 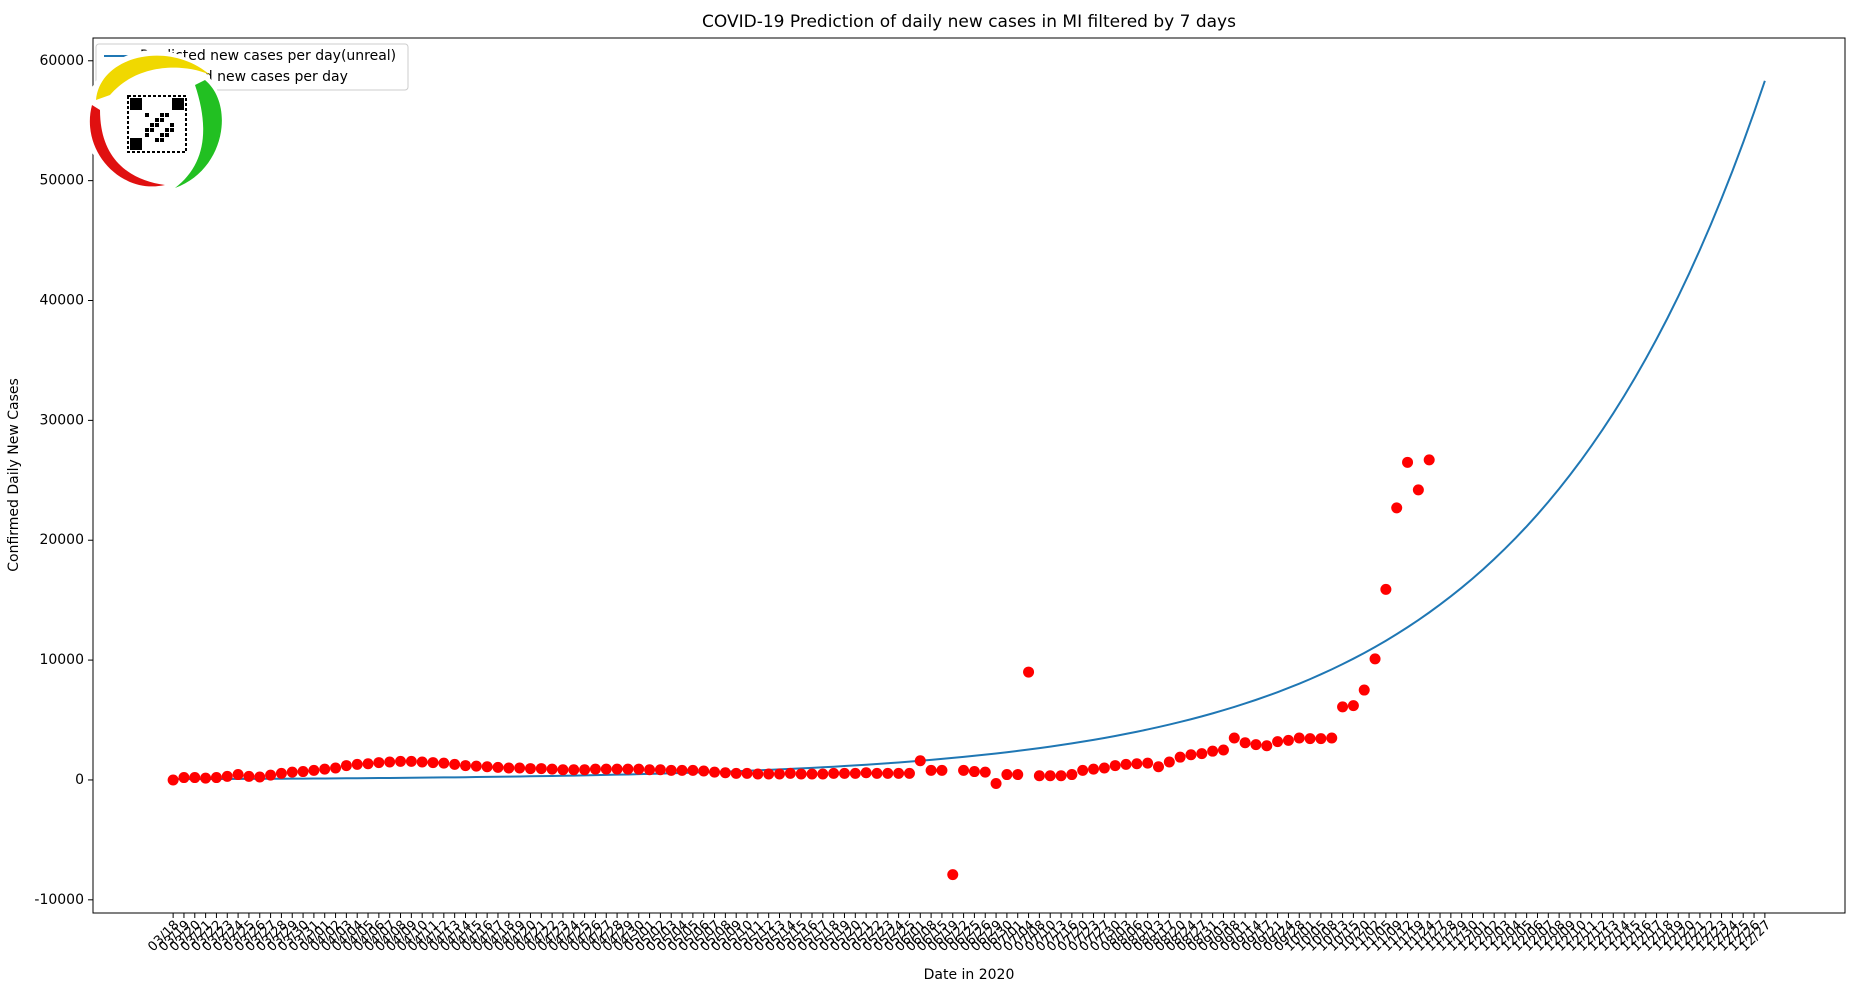 I want to click on legend-label: Predicted new cases per day(unreal), so click(x=268, y=56).